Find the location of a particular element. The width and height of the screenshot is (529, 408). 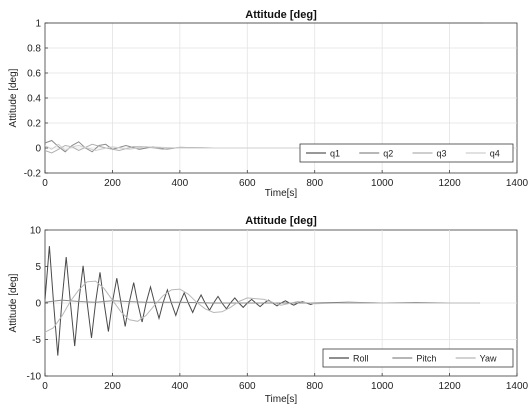

series-line-q4 is located at coordinates (179, 147).